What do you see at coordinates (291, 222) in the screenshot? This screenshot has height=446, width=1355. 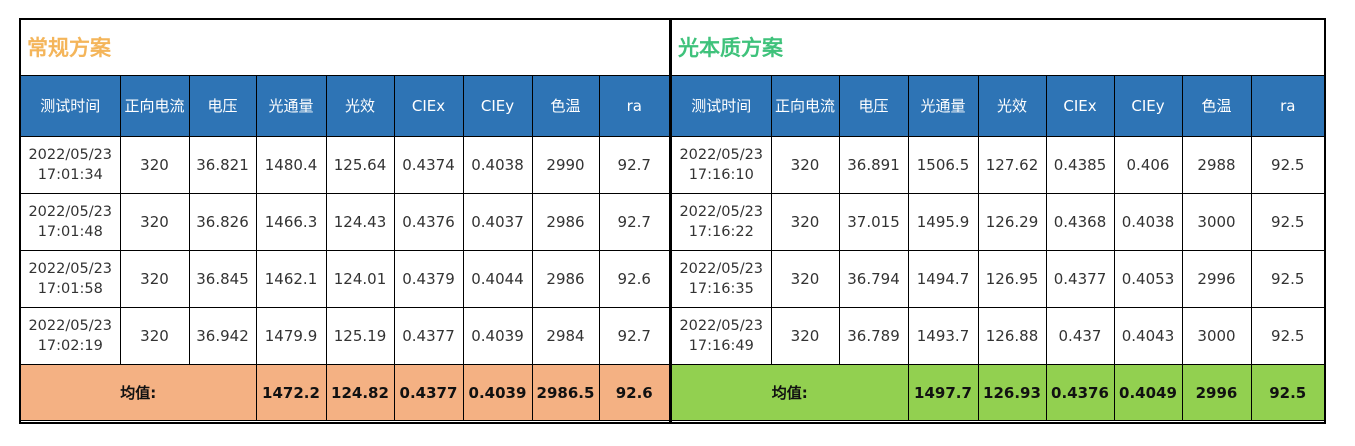 I see `cell-flux: 1466.3` at bounding box center [291, 222].